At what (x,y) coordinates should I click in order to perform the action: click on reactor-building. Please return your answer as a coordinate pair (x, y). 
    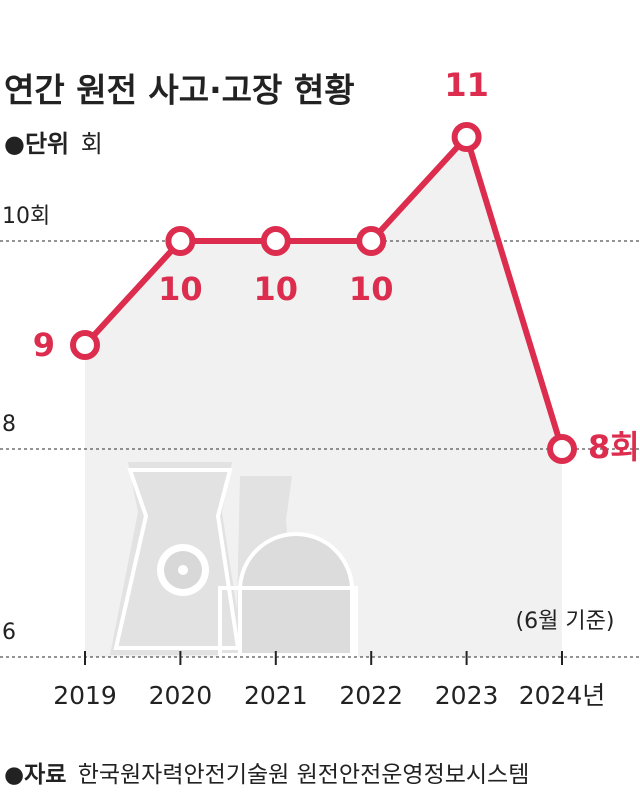
    Looking at the image, I should click on (288, 621).